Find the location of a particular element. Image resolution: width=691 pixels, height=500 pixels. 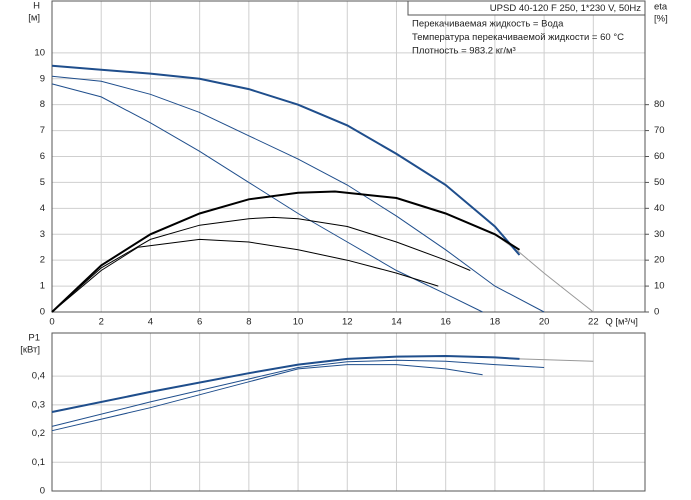

x-tick-label: 16 is located at coordinates (445, 322).